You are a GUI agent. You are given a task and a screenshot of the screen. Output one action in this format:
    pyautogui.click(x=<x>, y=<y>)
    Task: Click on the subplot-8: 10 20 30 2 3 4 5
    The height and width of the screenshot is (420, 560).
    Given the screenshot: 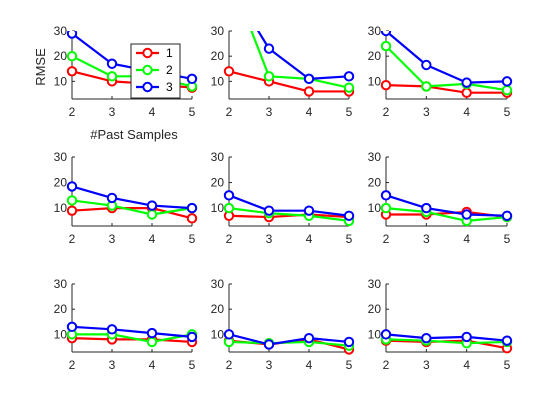 What is the action you would take?
    pyautogui.click(x=283, y=324)
    